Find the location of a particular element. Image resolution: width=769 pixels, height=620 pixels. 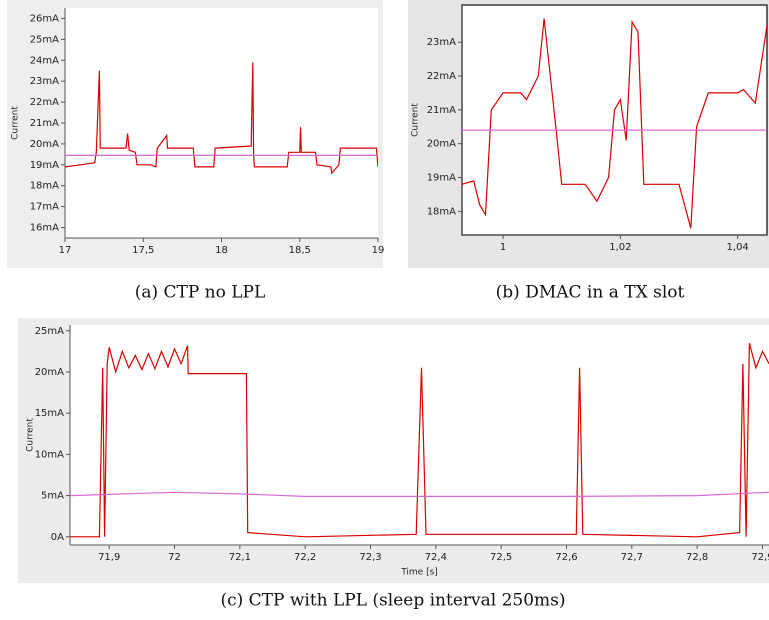

x-tick-label: 1,04 is located at coordinates (738, 247).